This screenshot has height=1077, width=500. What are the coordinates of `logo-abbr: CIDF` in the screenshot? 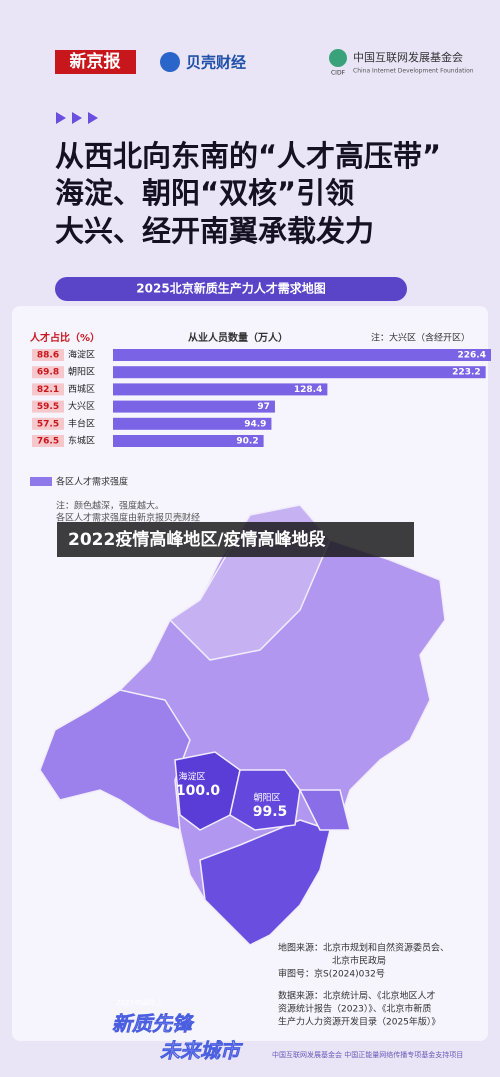 It's located at (338, 73).